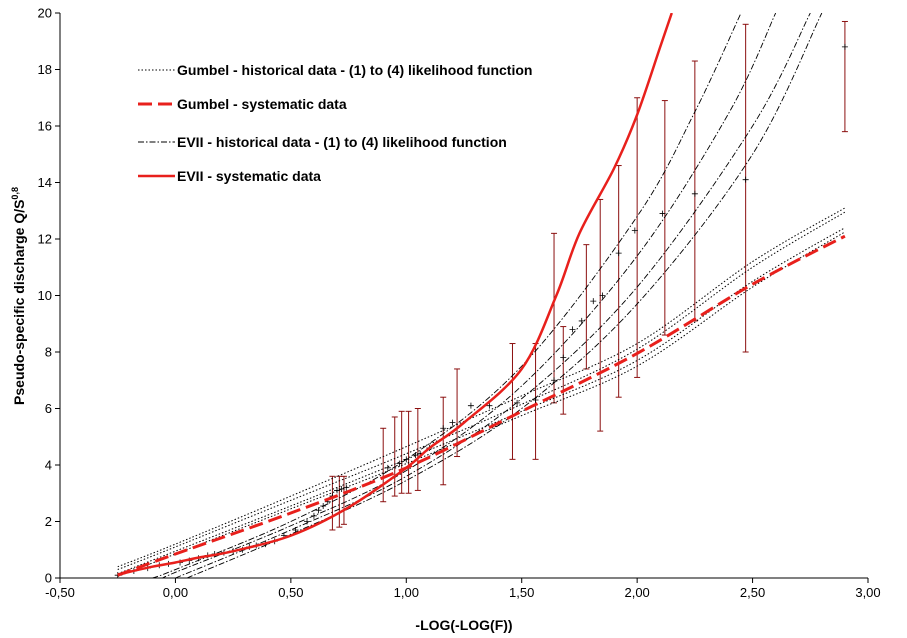  Describe the element at coordinates (48, 578) in the screenshot. I see `y-tick-label: 0` at that location.